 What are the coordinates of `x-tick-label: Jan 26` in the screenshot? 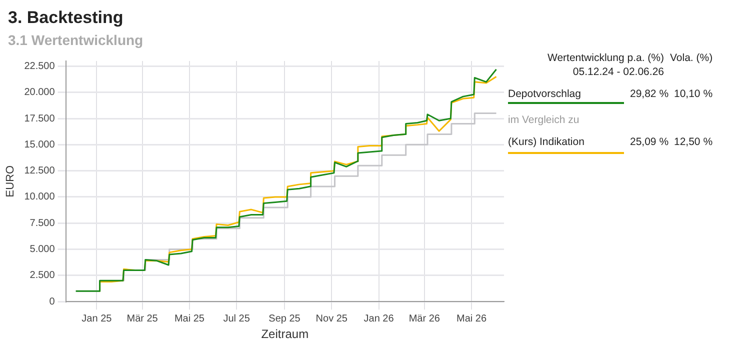 It's located at (379, 318).